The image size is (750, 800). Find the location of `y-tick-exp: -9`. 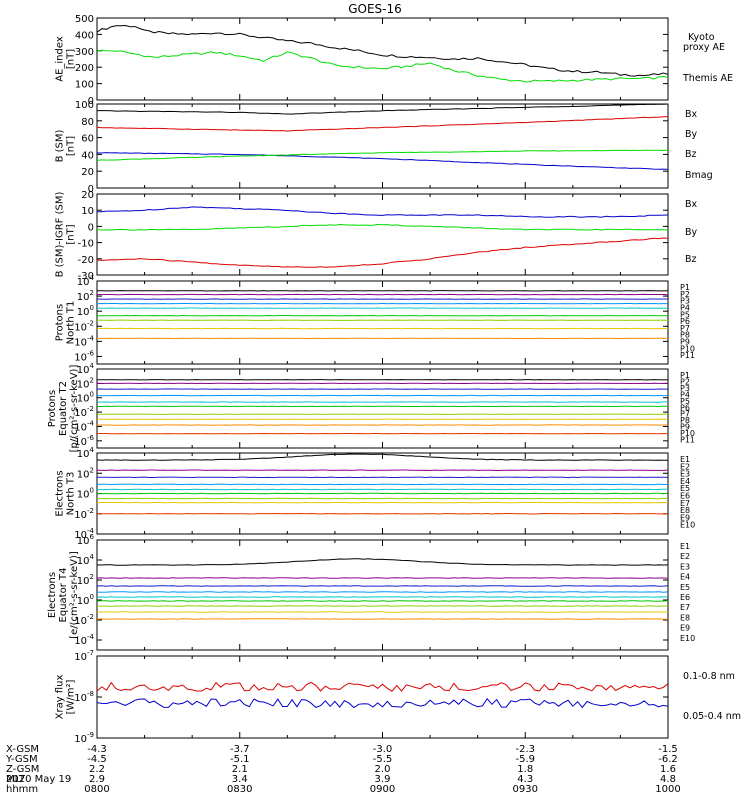

y-tick-exp: -9 is located at coordinates (90, 735).